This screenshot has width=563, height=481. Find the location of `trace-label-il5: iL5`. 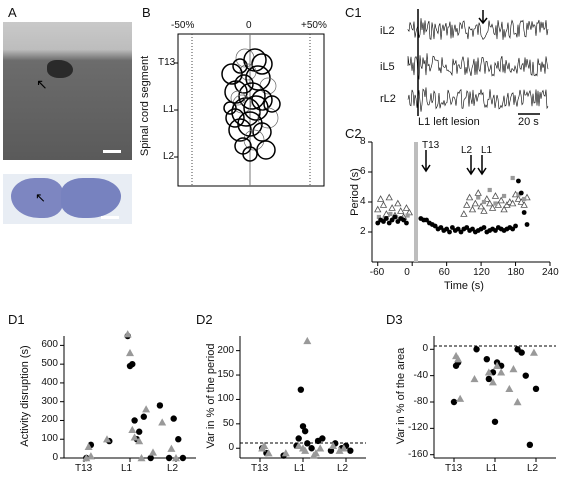

trace-label-il5: iL5 is located at coordinates (387, 67).